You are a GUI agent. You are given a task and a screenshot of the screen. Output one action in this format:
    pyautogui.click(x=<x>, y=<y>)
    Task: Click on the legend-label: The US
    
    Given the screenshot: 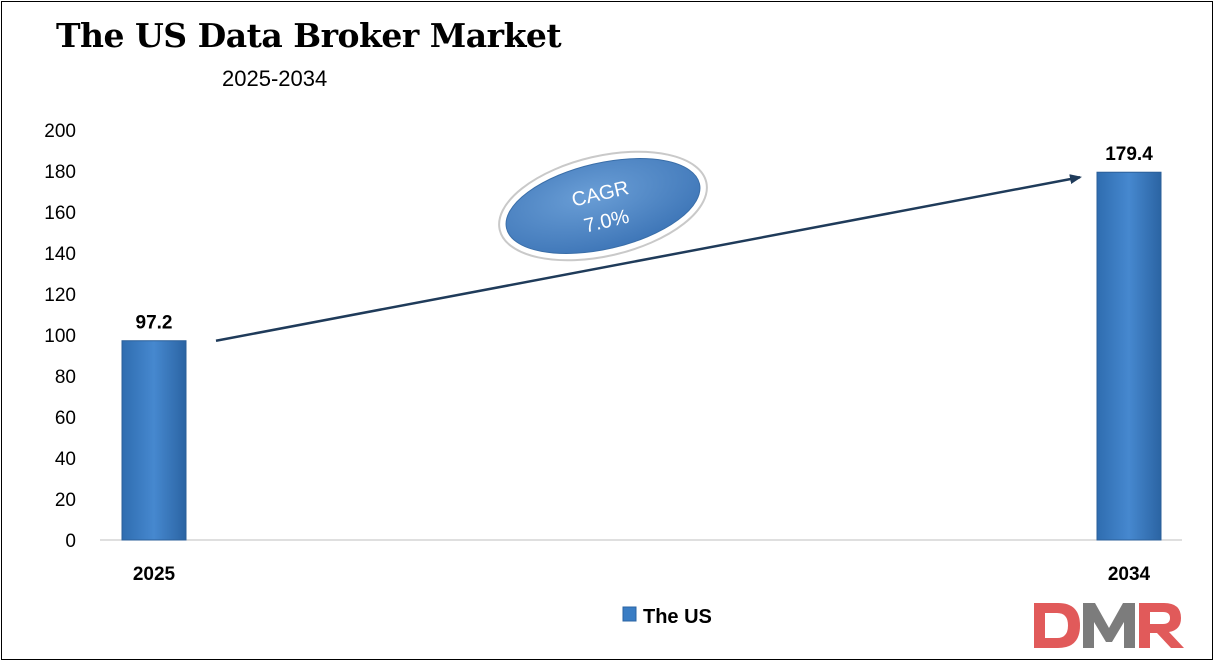 What is the action you would take?
    pyautogui.click(x=677, y=617)
    